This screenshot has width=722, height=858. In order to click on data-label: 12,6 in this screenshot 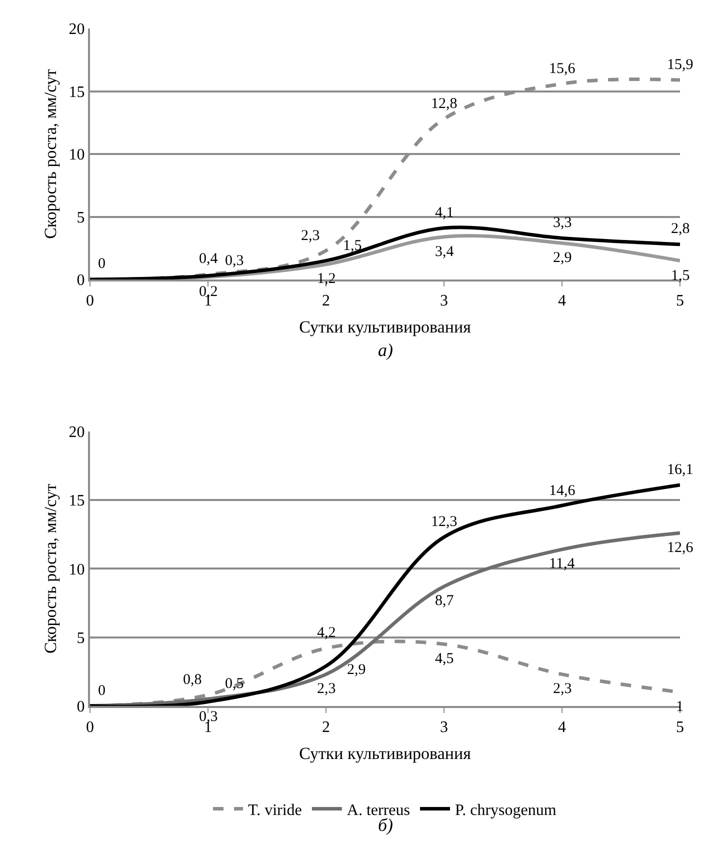, I will do `click(680, 548)`.